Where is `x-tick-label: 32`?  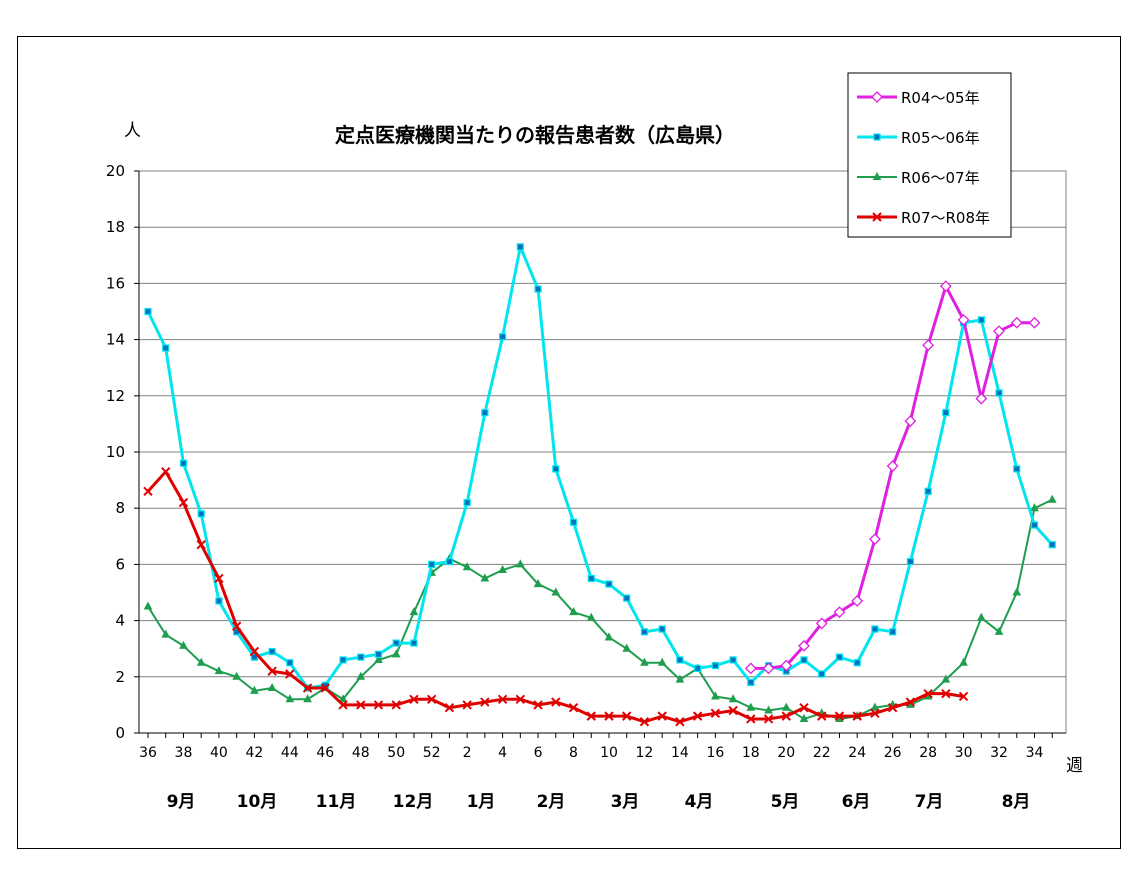 x-tick-label: 32 is located at coordinates (999, 753).